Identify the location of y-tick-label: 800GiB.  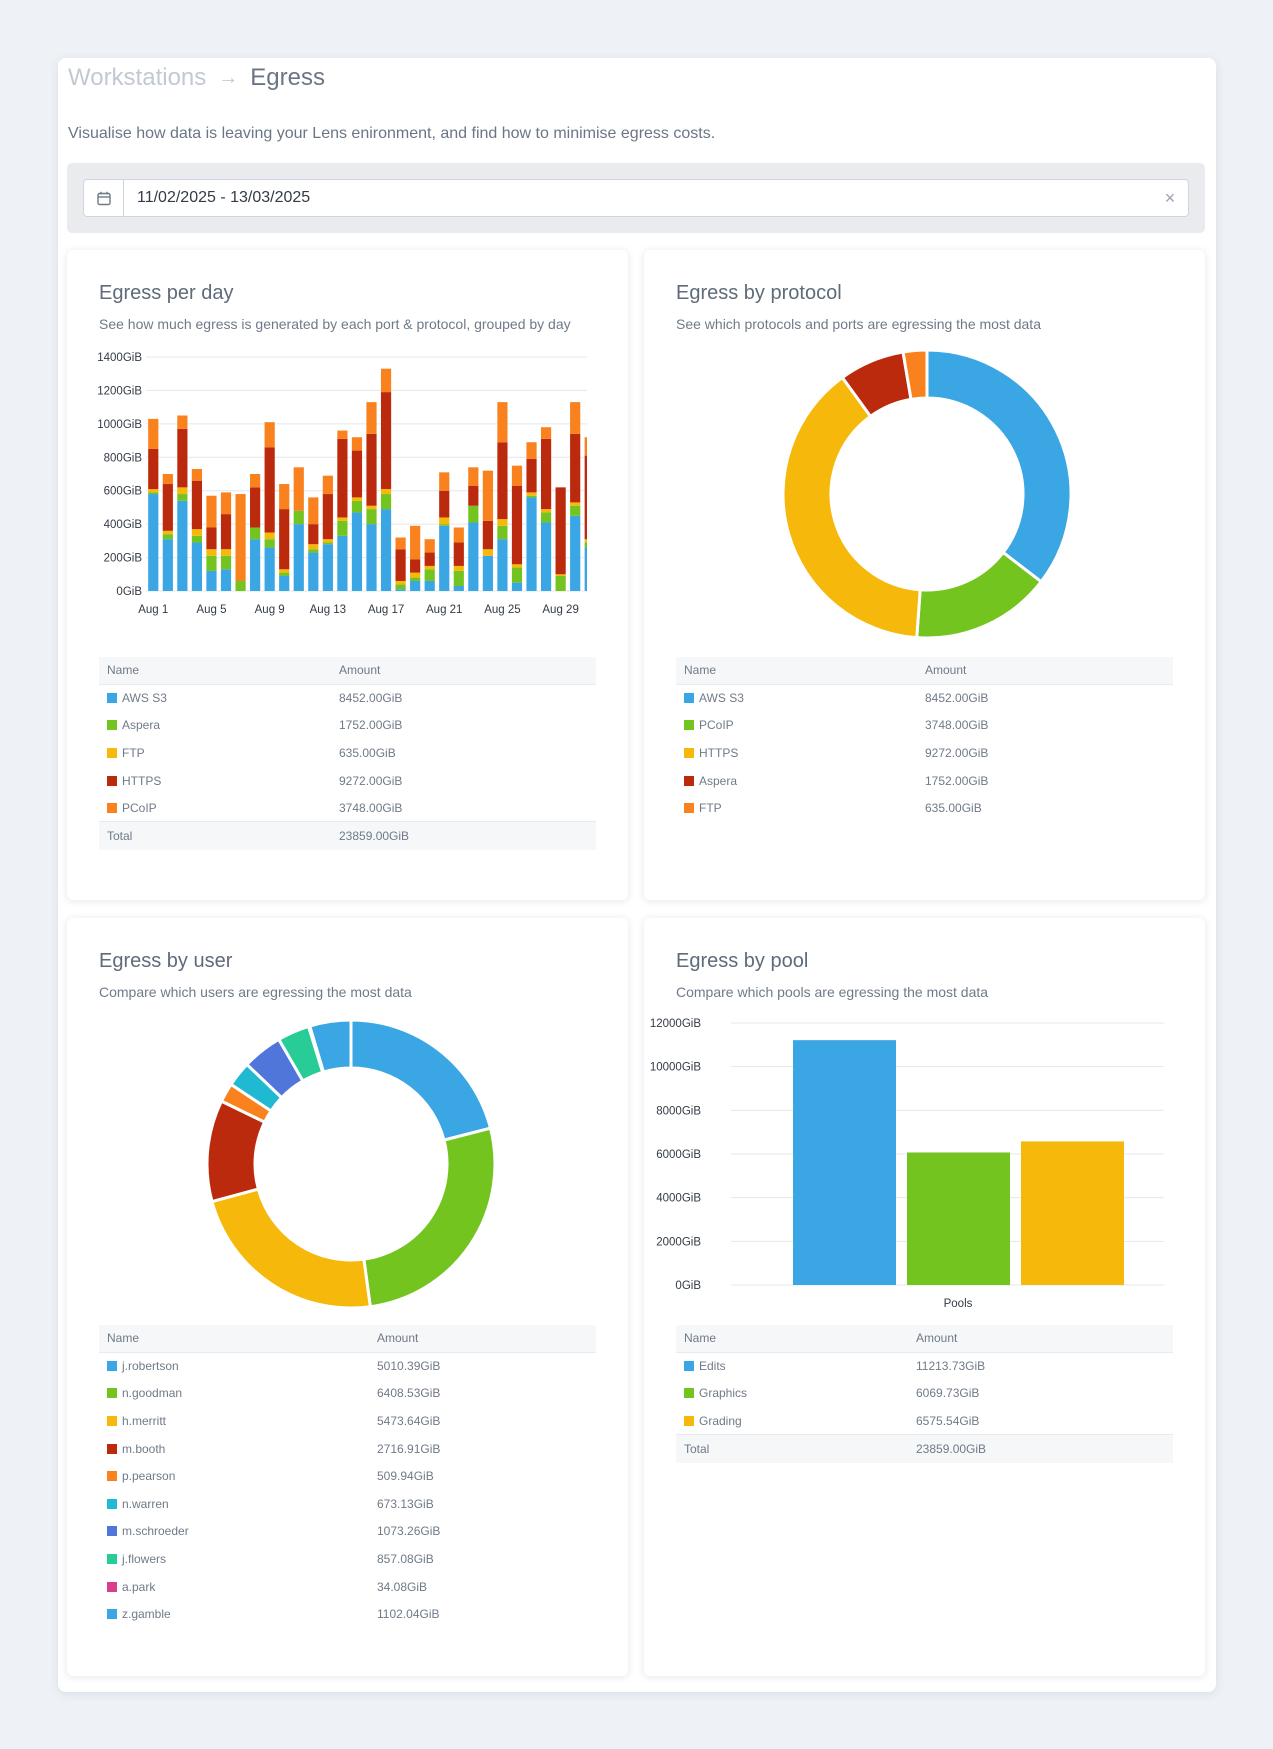
(123, 458).